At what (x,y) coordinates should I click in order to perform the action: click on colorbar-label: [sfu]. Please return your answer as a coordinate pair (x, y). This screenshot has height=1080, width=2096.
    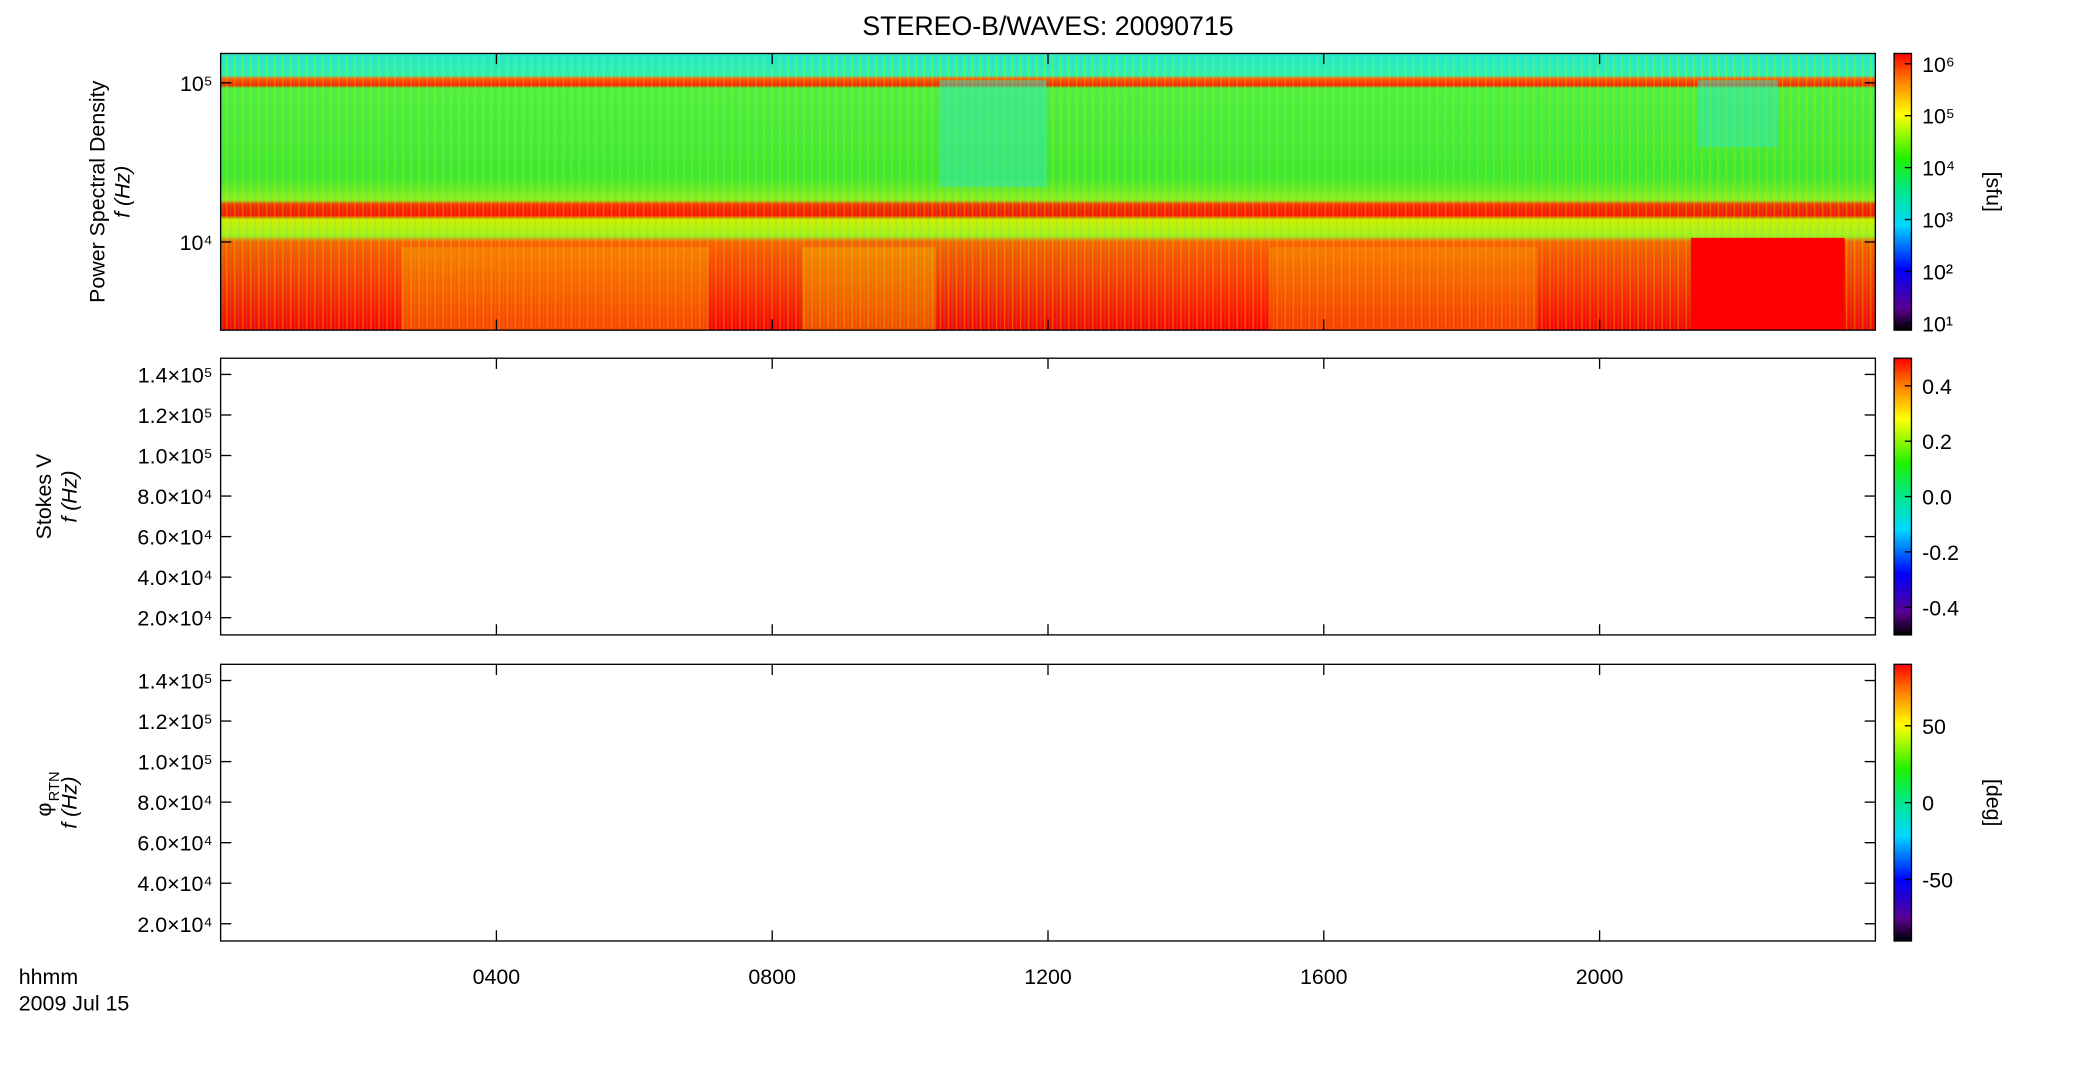
    Looking at the image, I should click on (1993, 192).